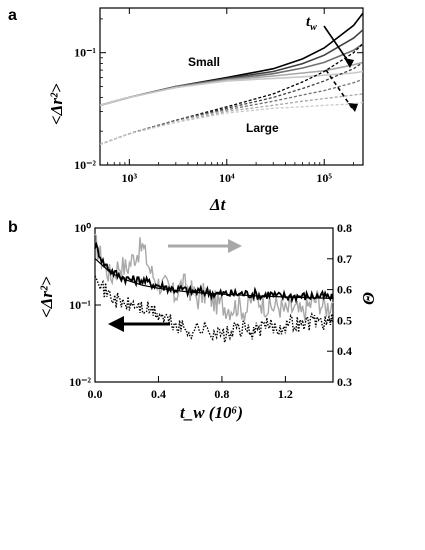  I want to click on b-left-tick-label: 10⁻¹, so click(80, 305).